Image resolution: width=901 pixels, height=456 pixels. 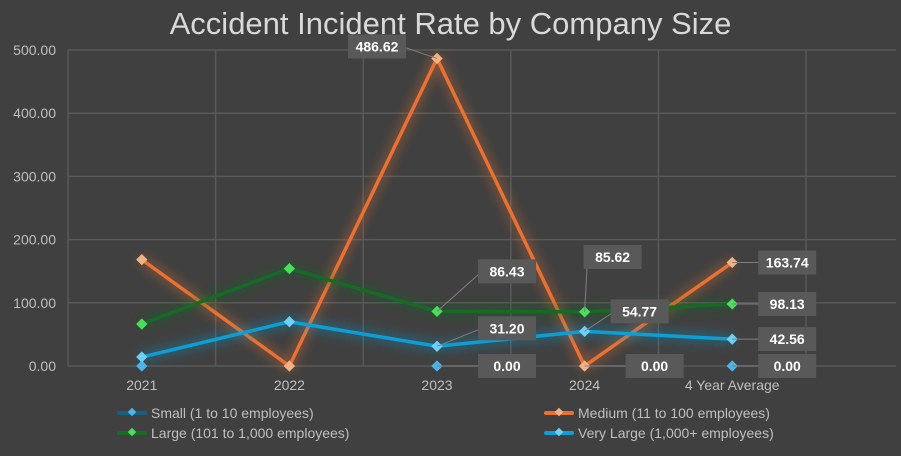 I want to click on data-label: 54.77, so click(x=639, y=311).